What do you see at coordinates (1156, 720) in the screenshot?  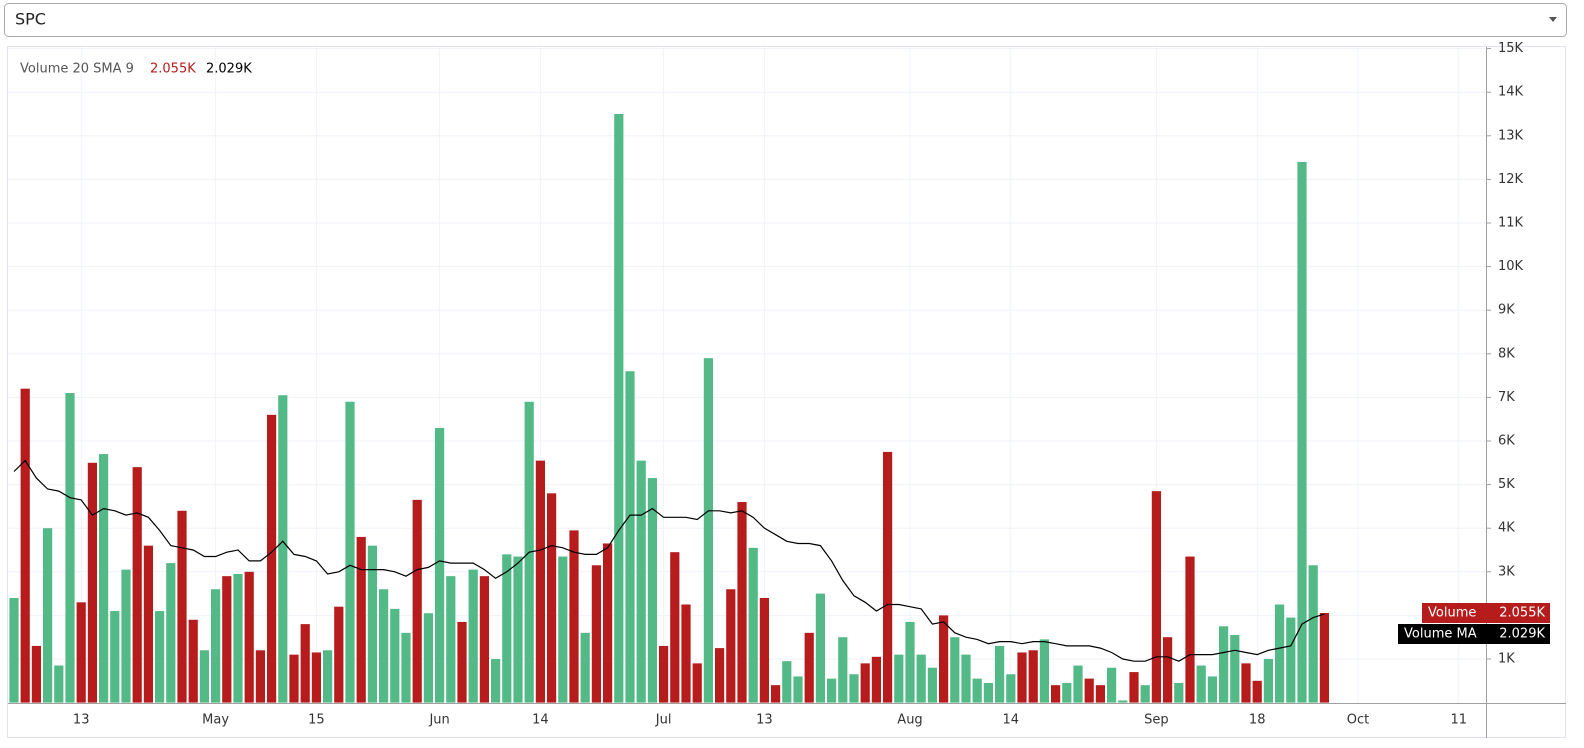 I see `x-tick-label: Sep` at bounding box center [1156, 720].